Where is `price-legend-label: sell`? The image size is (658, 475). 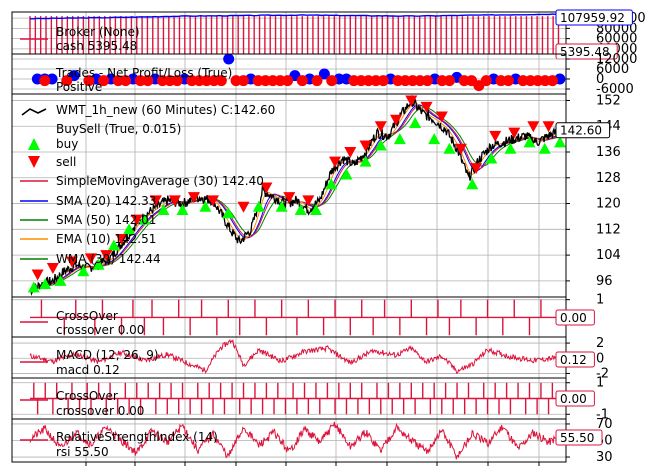
price-legend-label: sell is located at coordinates (66, 162).